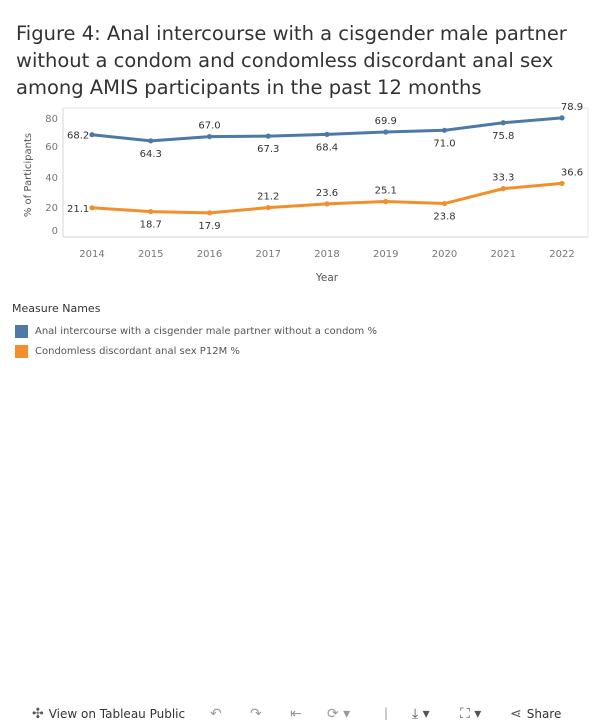  Describe the element at coordinates (209, 254) in the screenshot. I see `x-tick-label: 2016` at that location.